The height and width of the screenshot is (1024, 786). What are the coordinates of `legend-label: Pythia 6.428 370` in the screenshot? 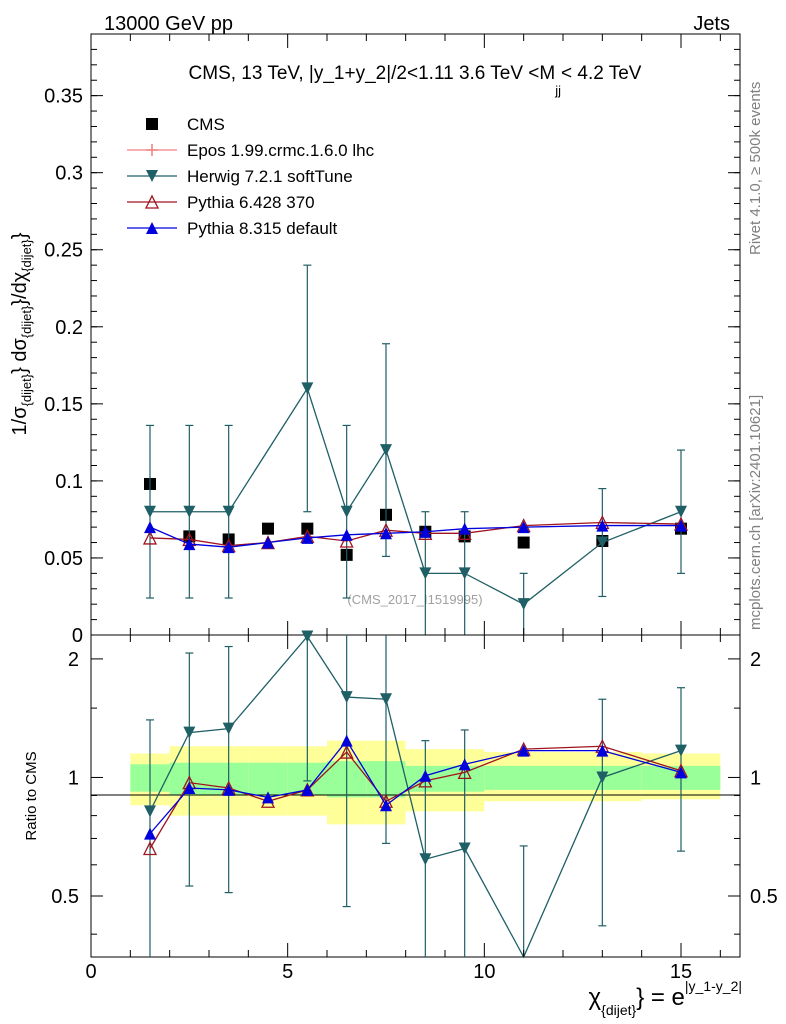 It's located at (251, 202).